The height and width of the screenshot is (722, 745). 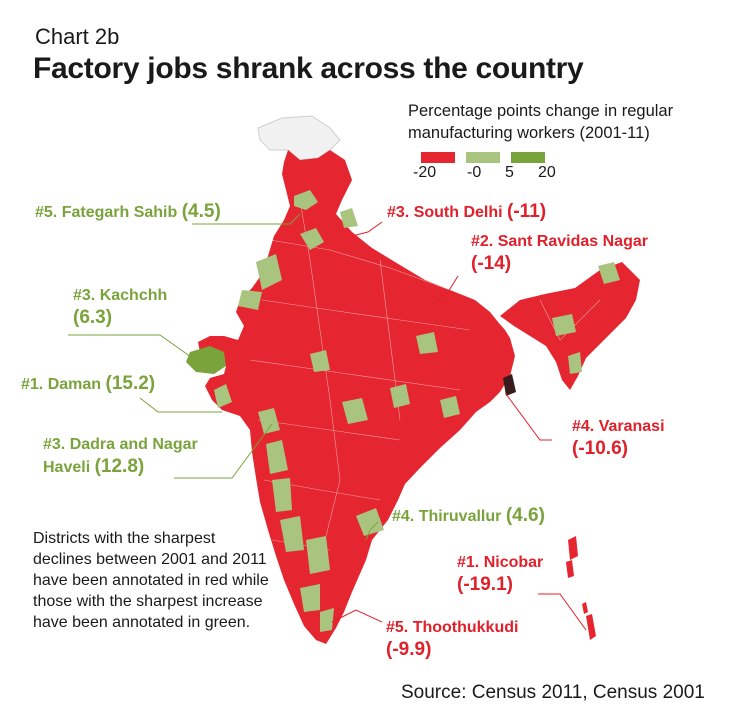 What do you see at coordinates (120, 307) in the screenshot?
I see `annotation-kachchh: #3. Kachchh (6.3)` at bounding box center [120, 307].